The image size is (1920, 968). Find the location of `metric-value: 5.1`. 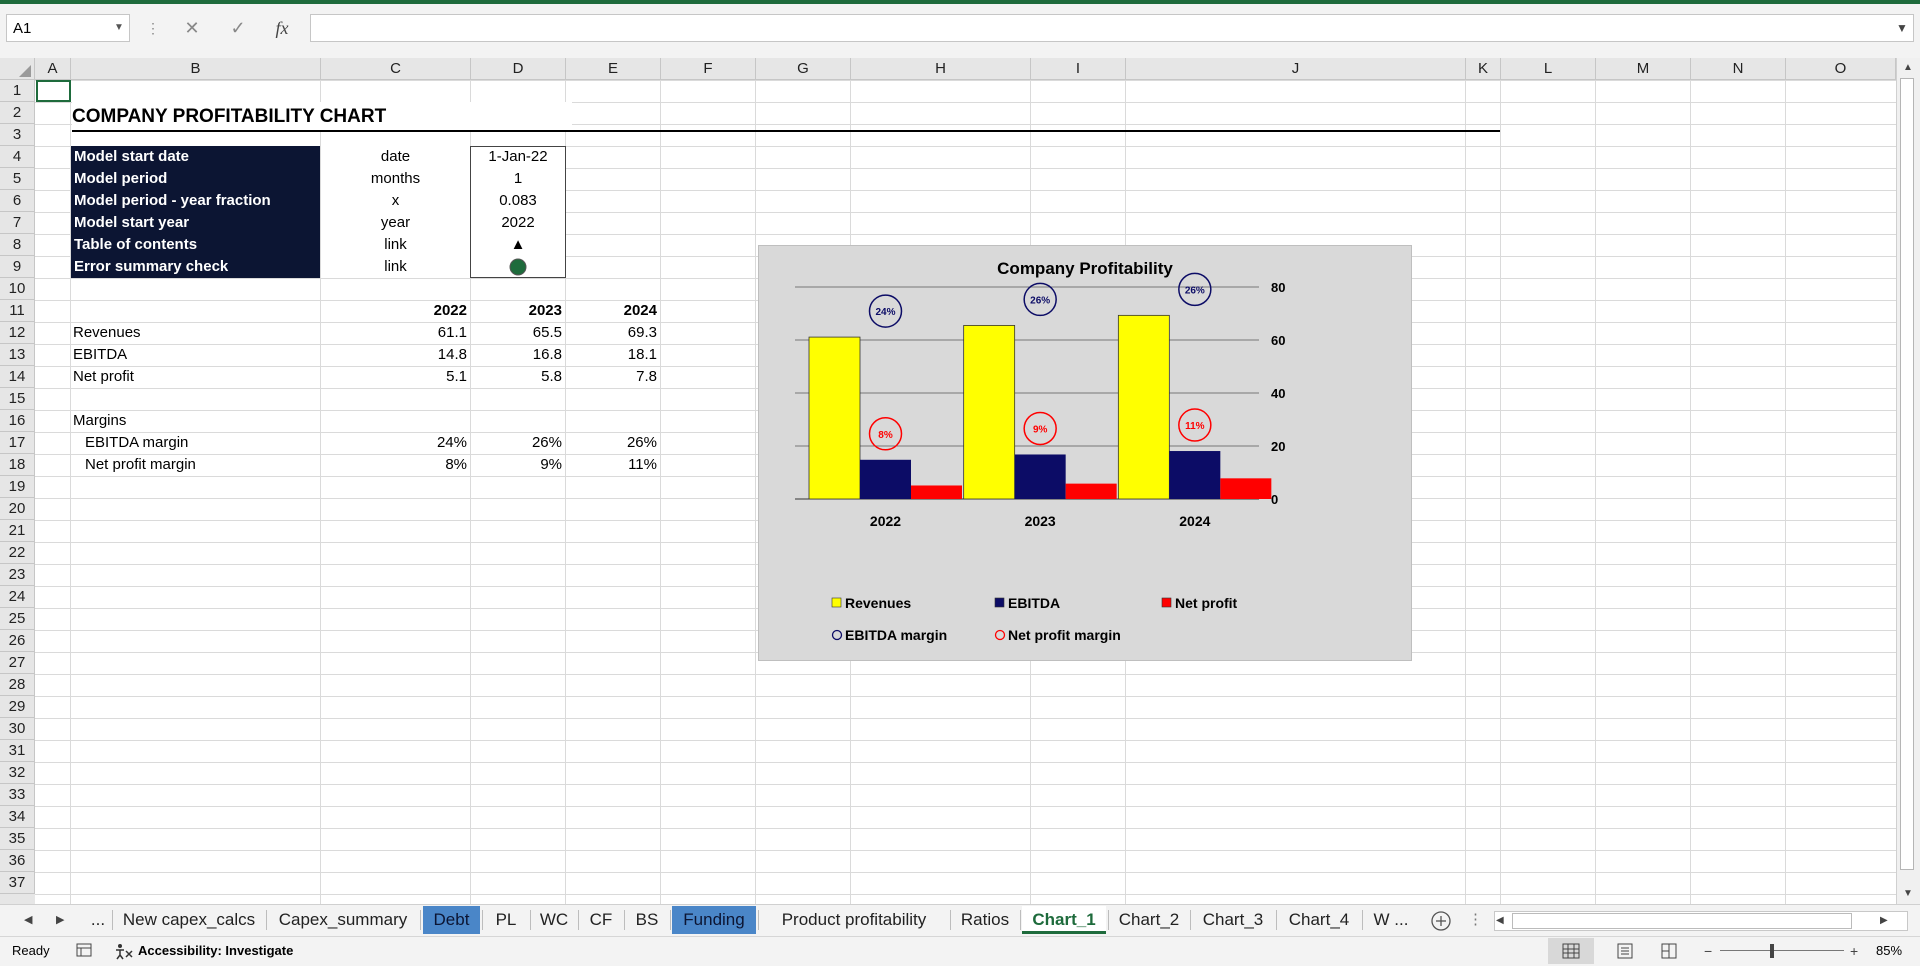

metric-value: 5.1 is located at coordinates (456, 376).